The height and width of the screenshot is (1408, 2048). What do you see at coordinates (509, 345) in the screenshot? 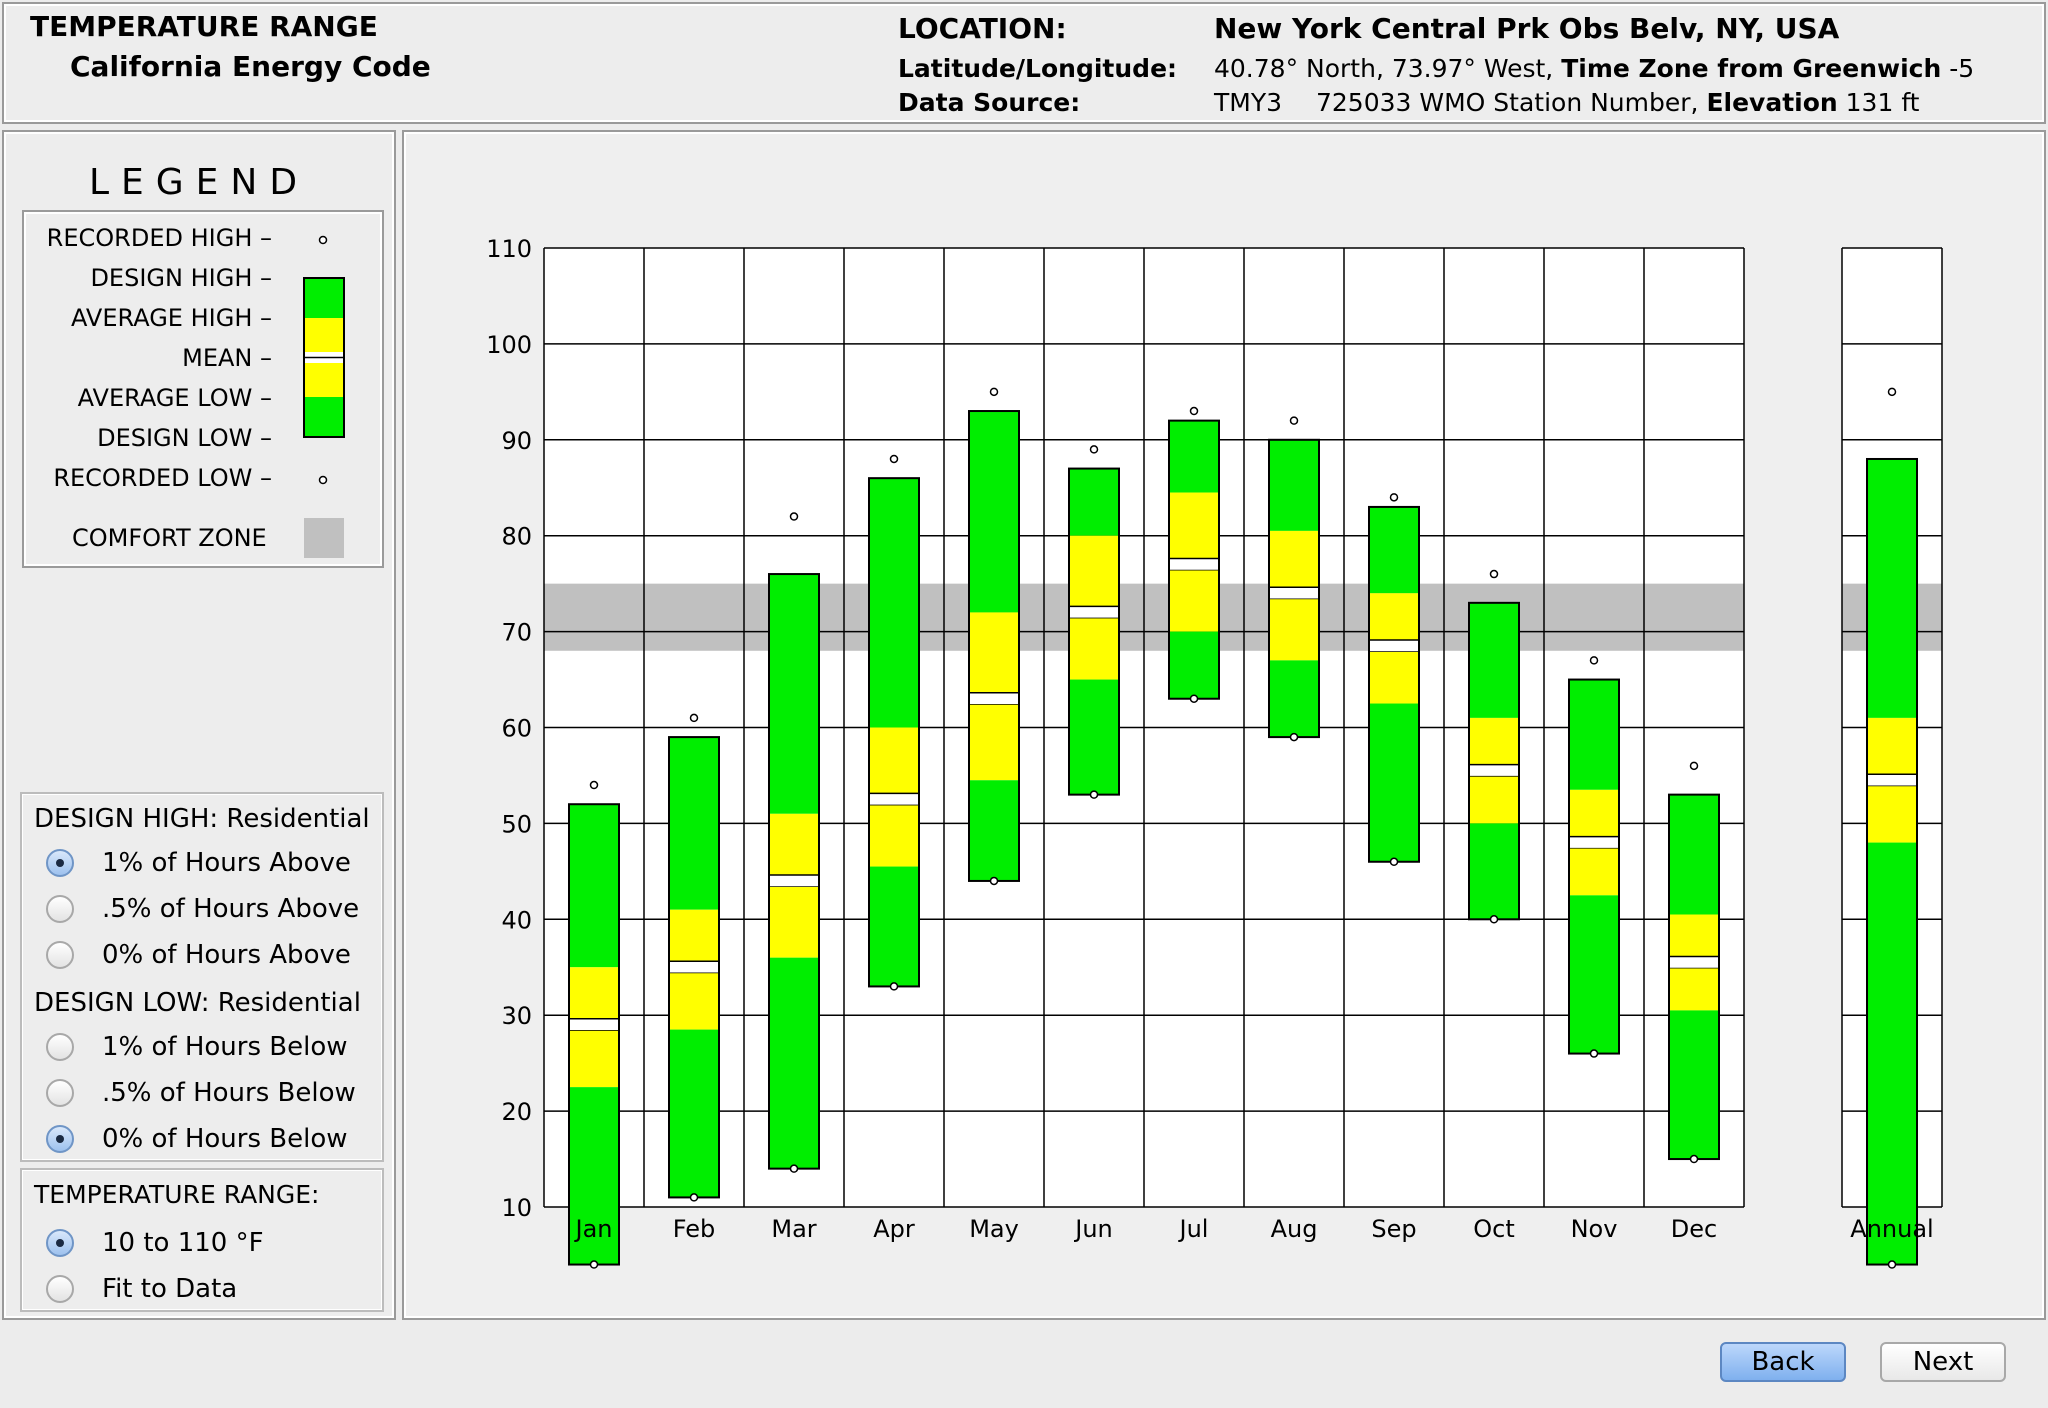
I see `y-tick-label: 100` at bounding box center [509, 345].